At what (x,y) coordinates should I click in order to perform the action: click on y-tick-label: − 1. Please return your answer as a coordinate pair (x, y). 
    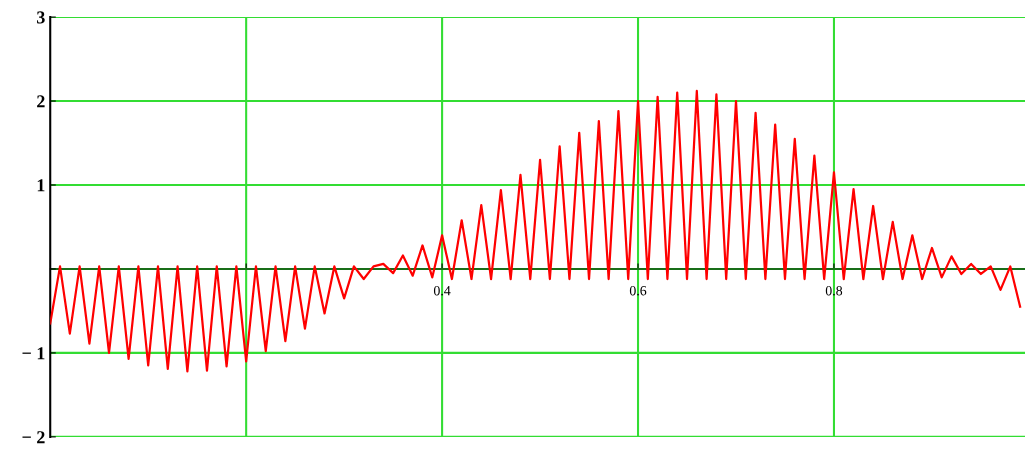
    Looking at the image, I should click on (33, 353).